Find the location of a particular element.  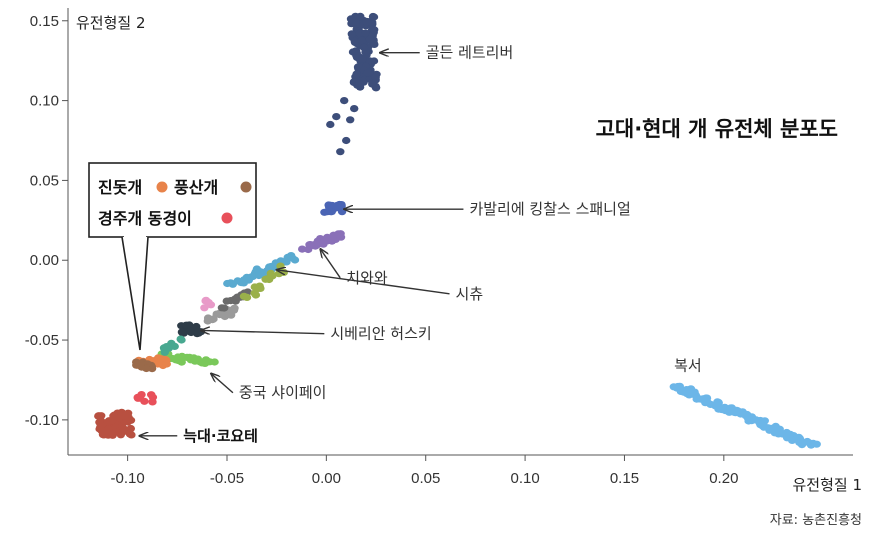

y-tick-label: 0.10 is located at coordinates (44, 101).